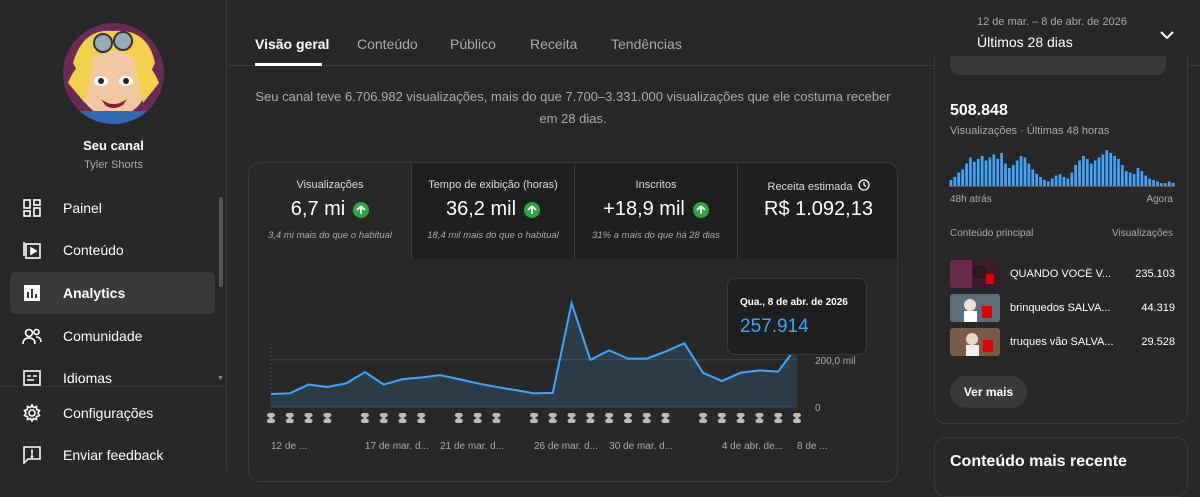 The image size is (1200, 497). I want to click on channel-avatar, so click(113, 73).